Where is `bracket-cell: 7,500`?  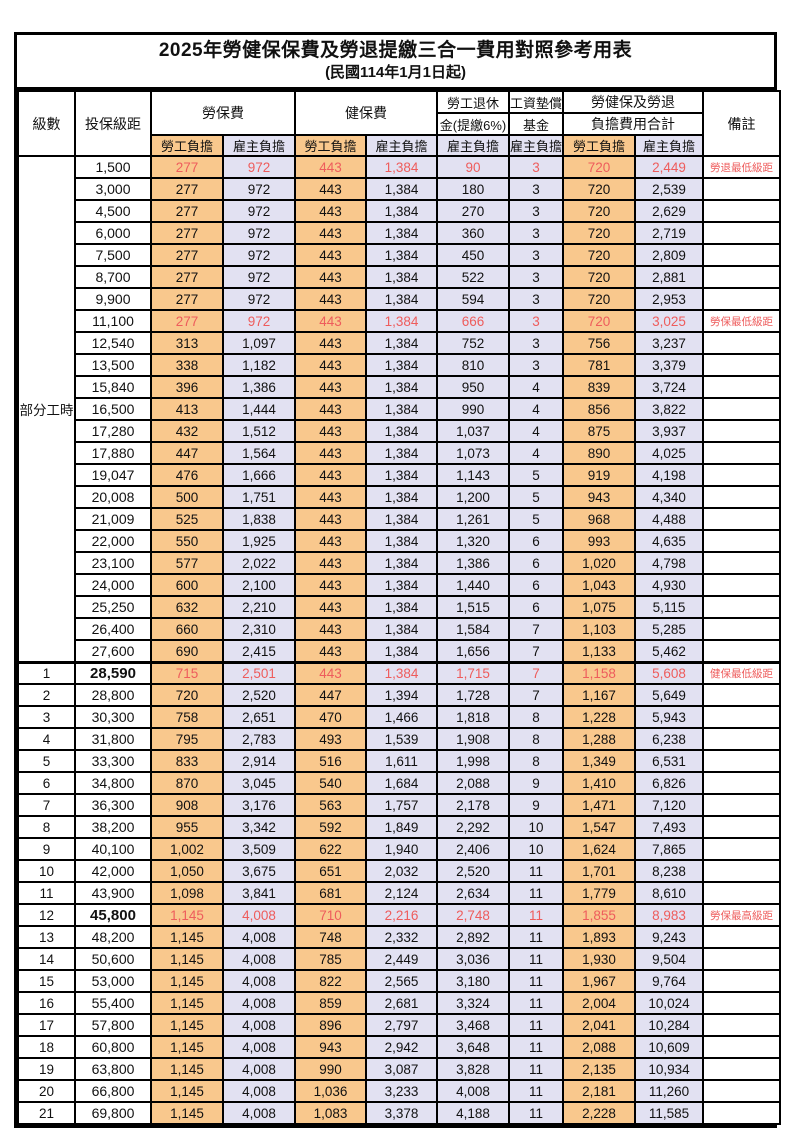 bracket-cell: 7,500 is located at coordinates (113, 255).